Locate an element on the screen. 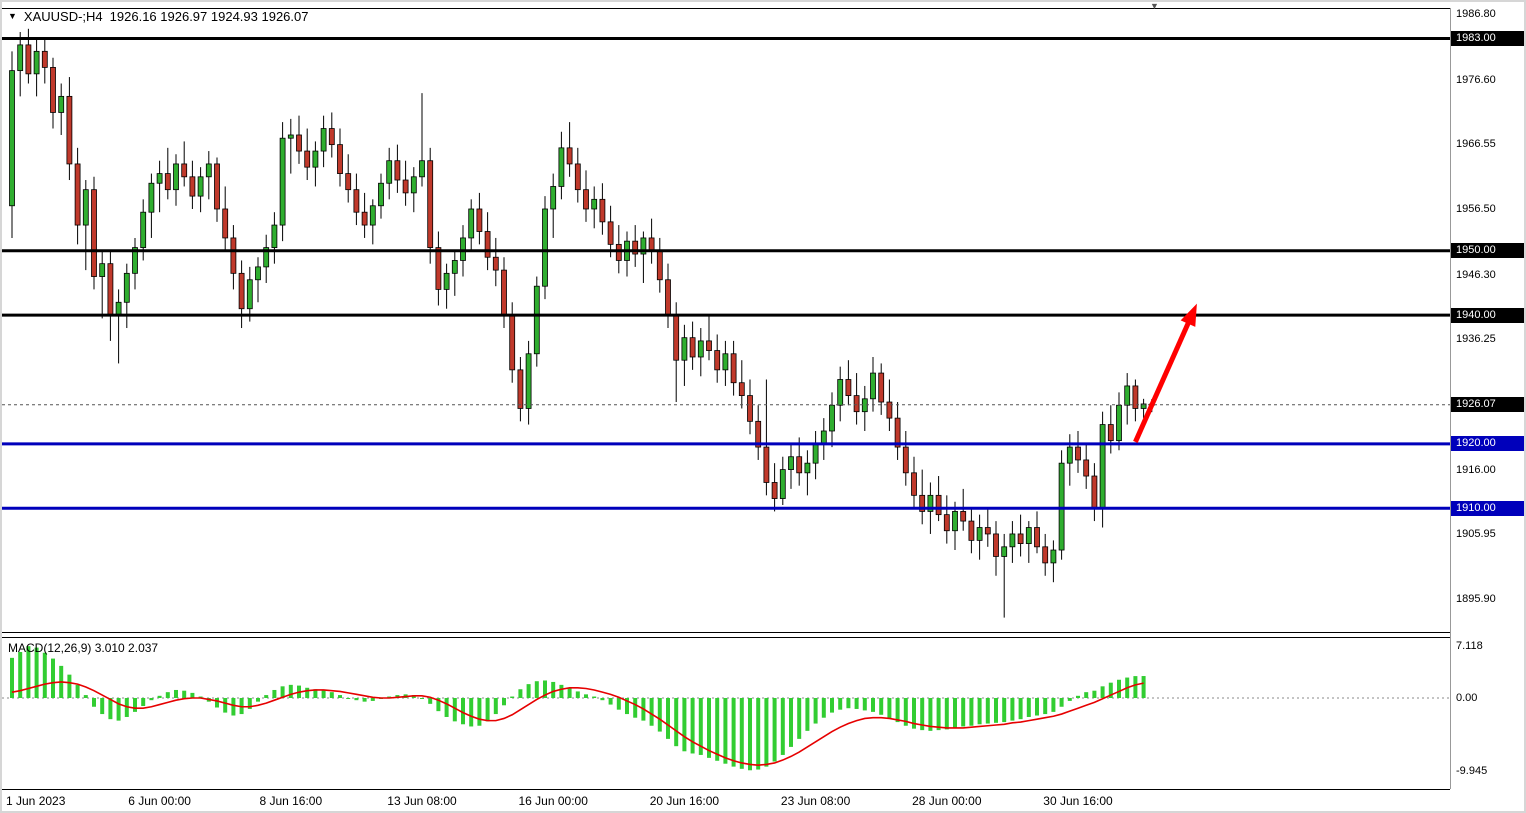 This screenshot has width=1526, height=813. price-line-badge: 1920.00 is located at coordinates (1487, 444).